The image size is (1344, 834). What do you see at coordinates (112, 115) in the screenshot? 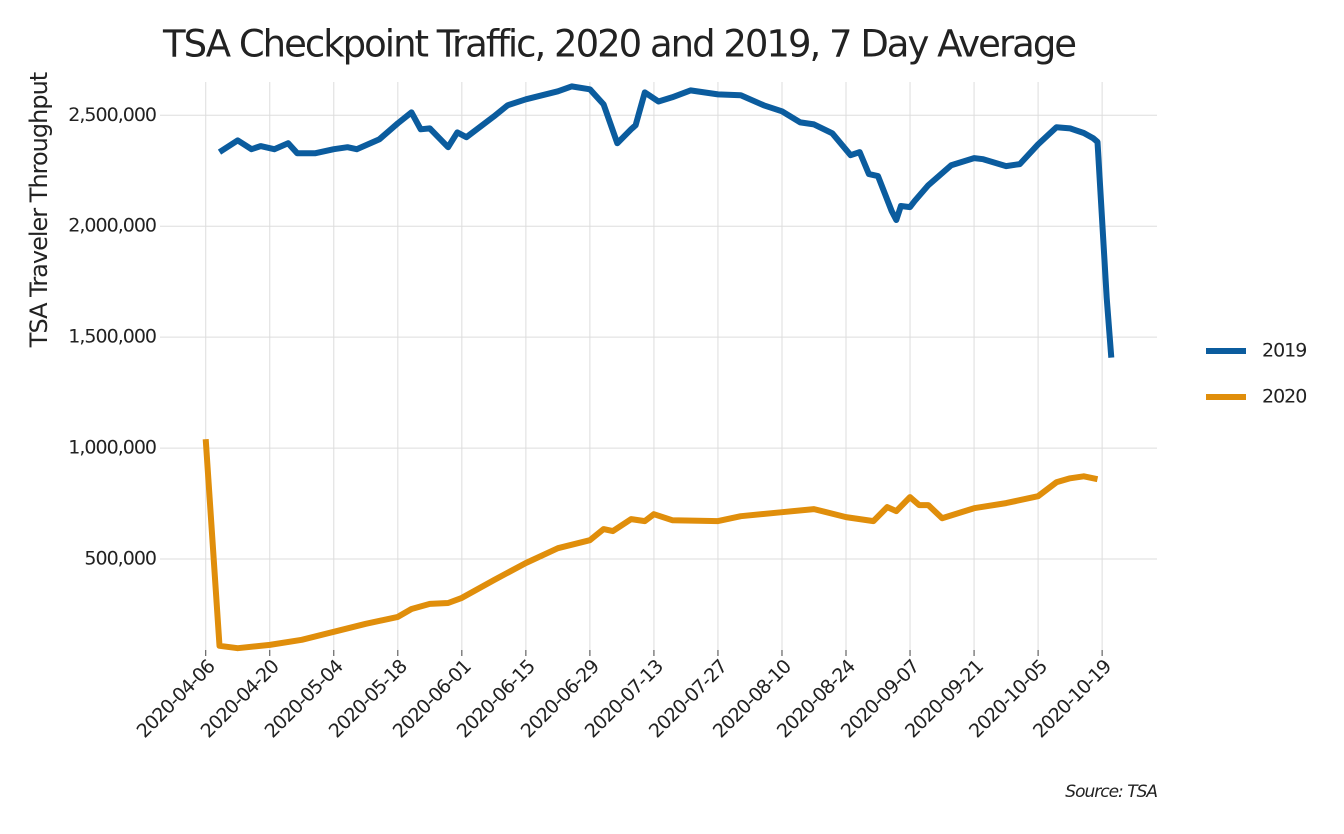
I see `y-tick-label: 2,500,000` at bounding box center [112, 115].